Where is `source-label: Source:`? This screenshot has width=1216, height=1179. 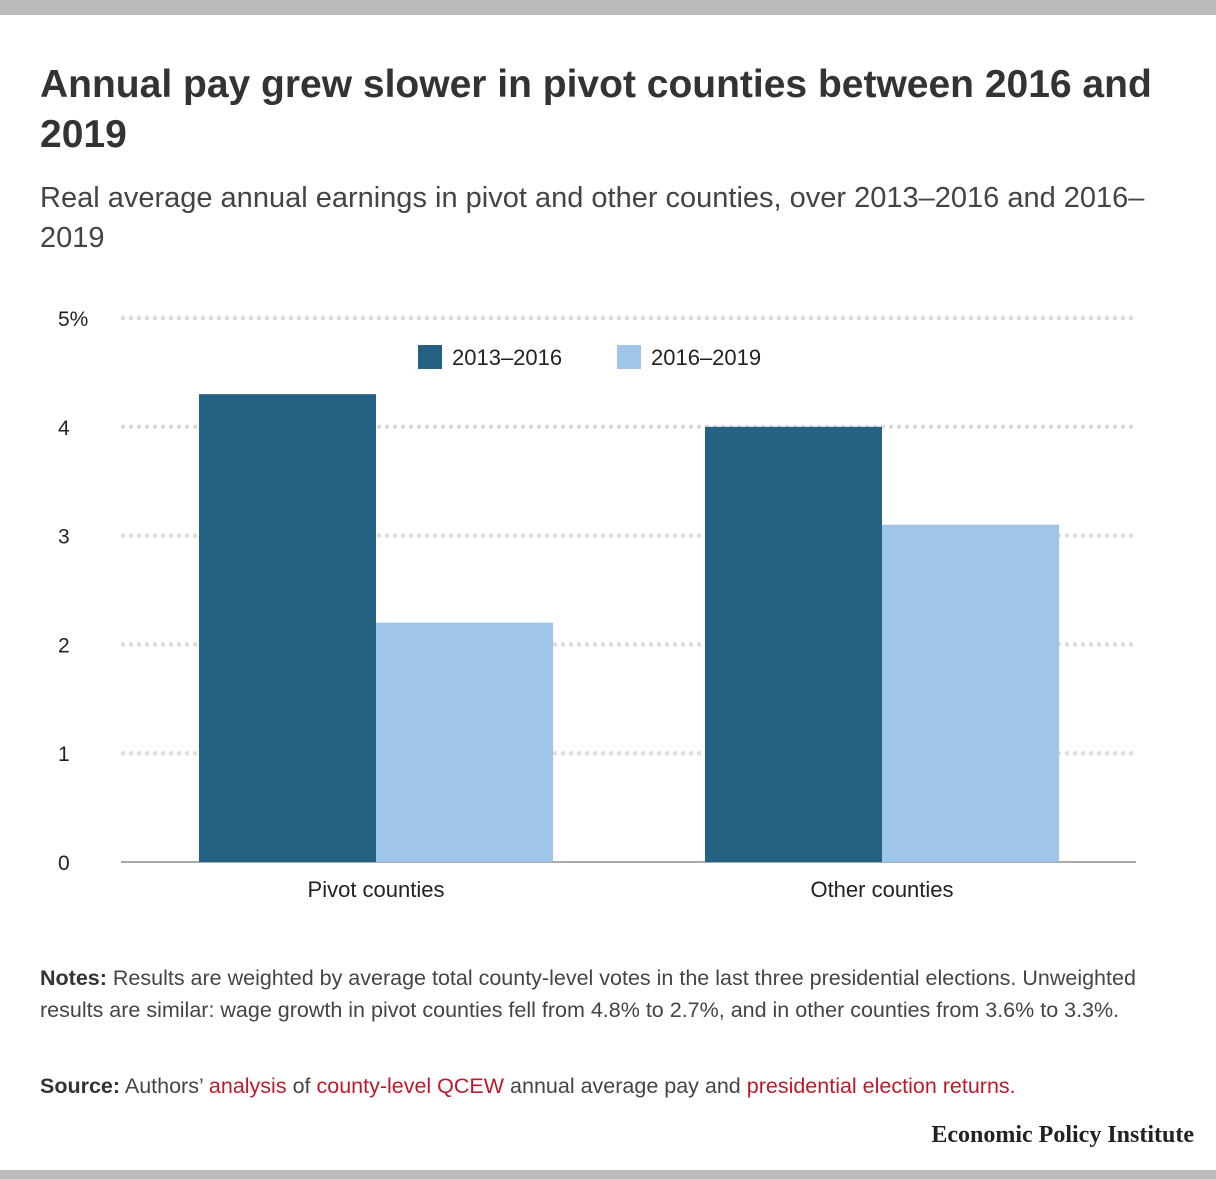 source-label: Source: is located at coordinates (80, 1086).